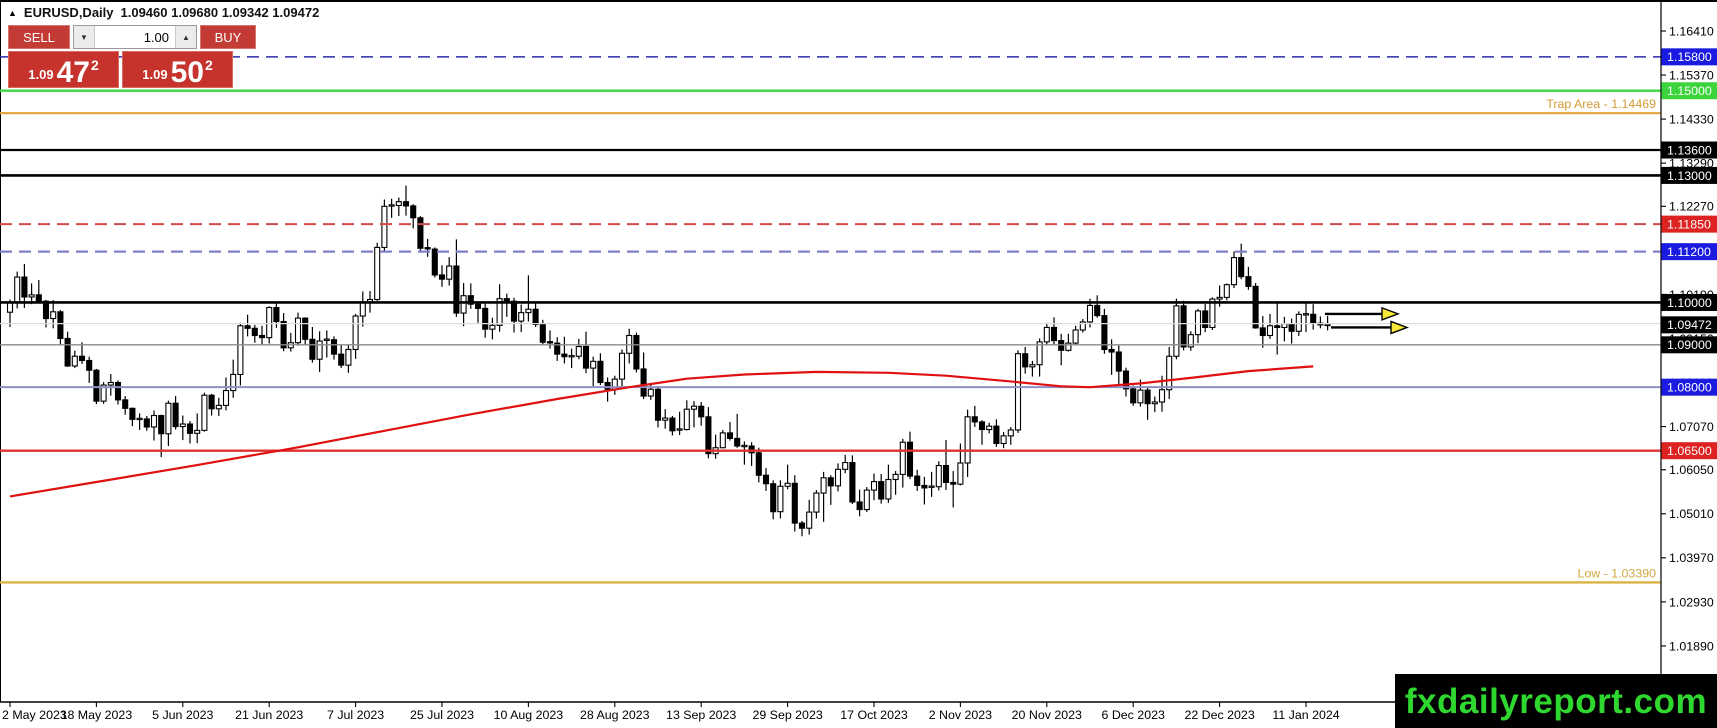 This screenshot has width=1717, height=728. Describe the element at coordinates (182, 715) in the screenshot. I see `x-tick-label: 5 Jun 2023` at that location.